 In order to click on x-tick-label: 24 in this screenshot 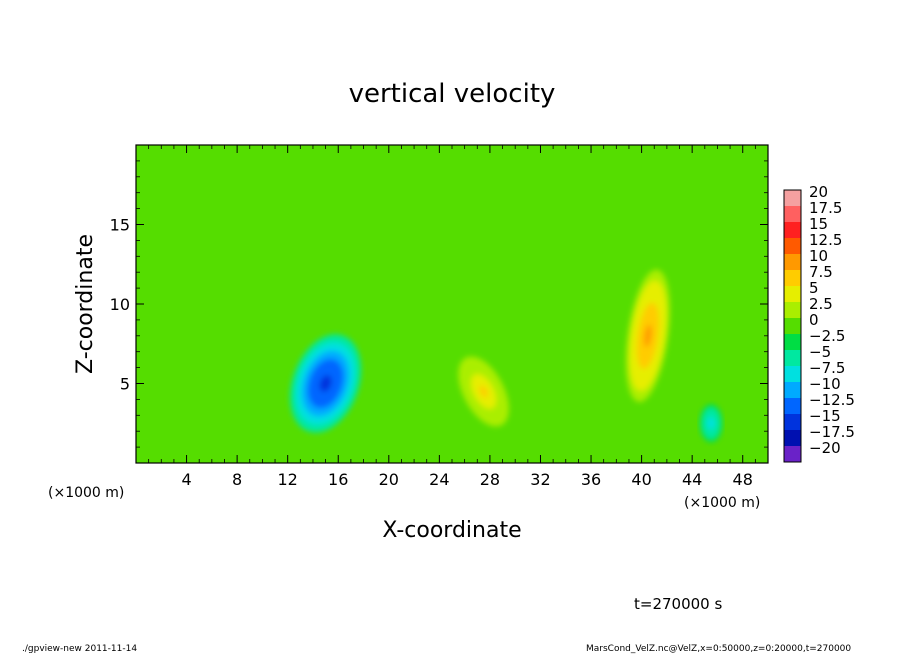, I will do `click(439, 479)`.